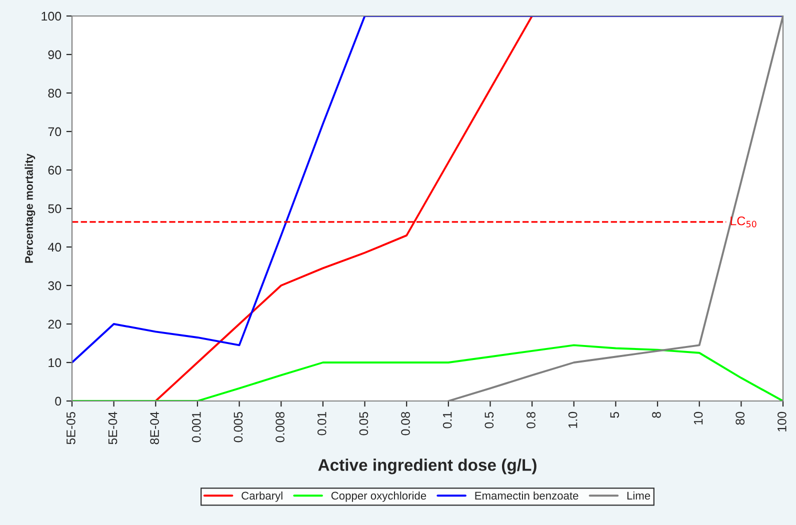 The image size is (796, 525). What do you see at coordinates (55, 55) in the screenshot?
I see `y-tick-label: 90` at bounding box center [55, 55].